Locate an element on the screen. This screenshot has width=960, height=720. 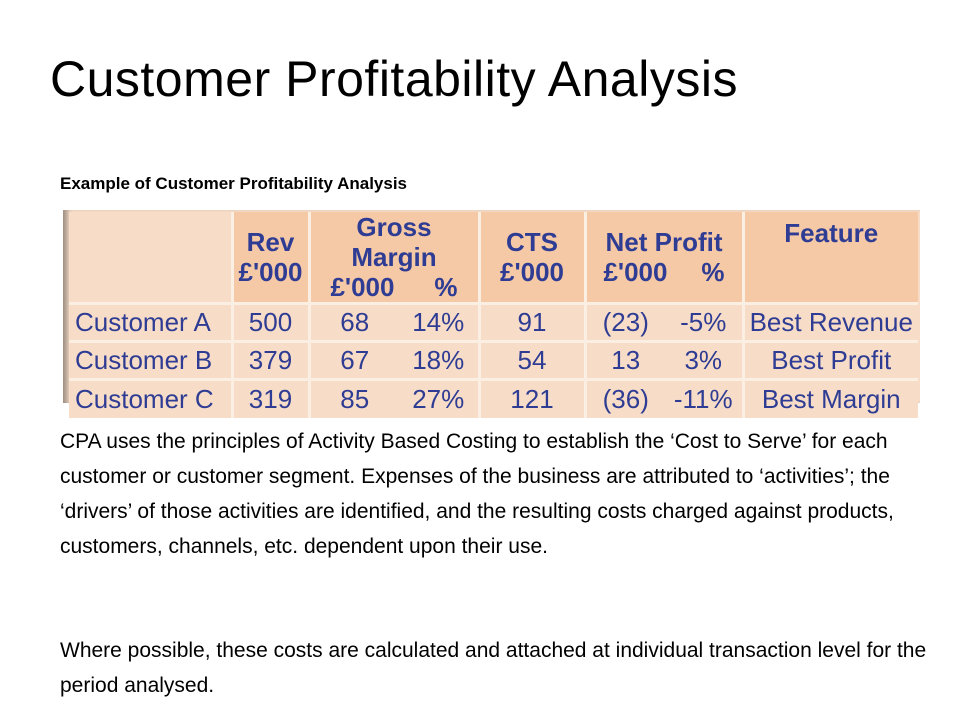
header-gross-margin: Gross Margin £'000 % is located at coordinates (393, 258).